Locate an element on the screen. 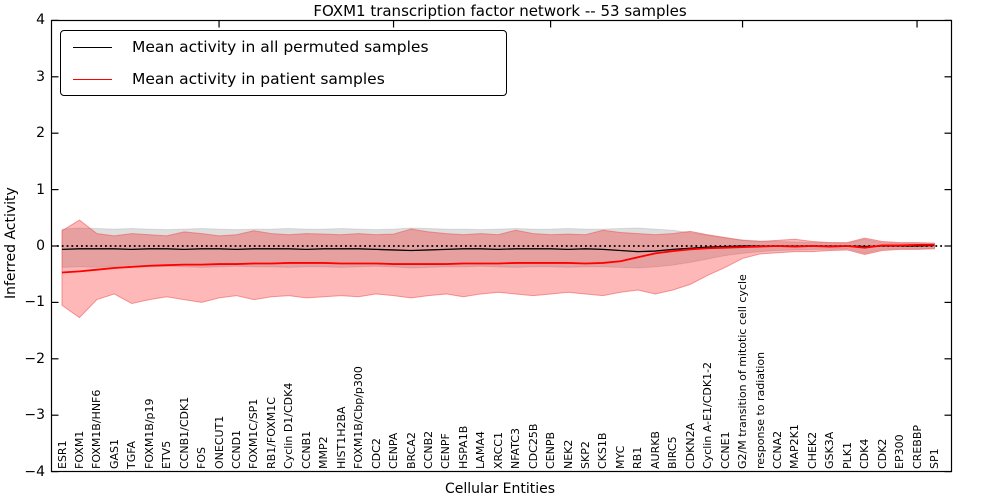 This screenshot has height=500, width=1000. x-tick-label: ONECUT1 is located at coordinates (219, 442).